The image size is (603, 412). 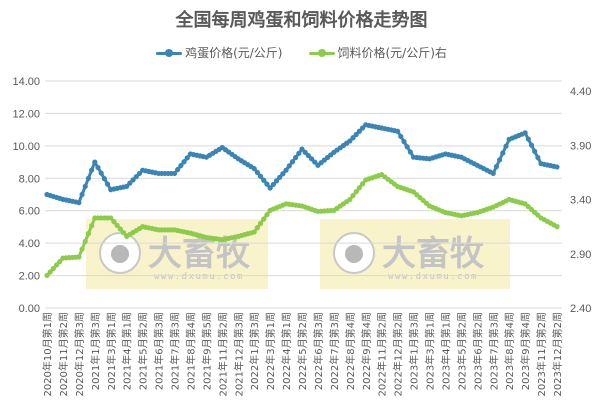 What do you see at coordinates (433, 277) in the screenshot?
I see `watermark-url: www.dxumu.com` at bounding box center [433, 277].